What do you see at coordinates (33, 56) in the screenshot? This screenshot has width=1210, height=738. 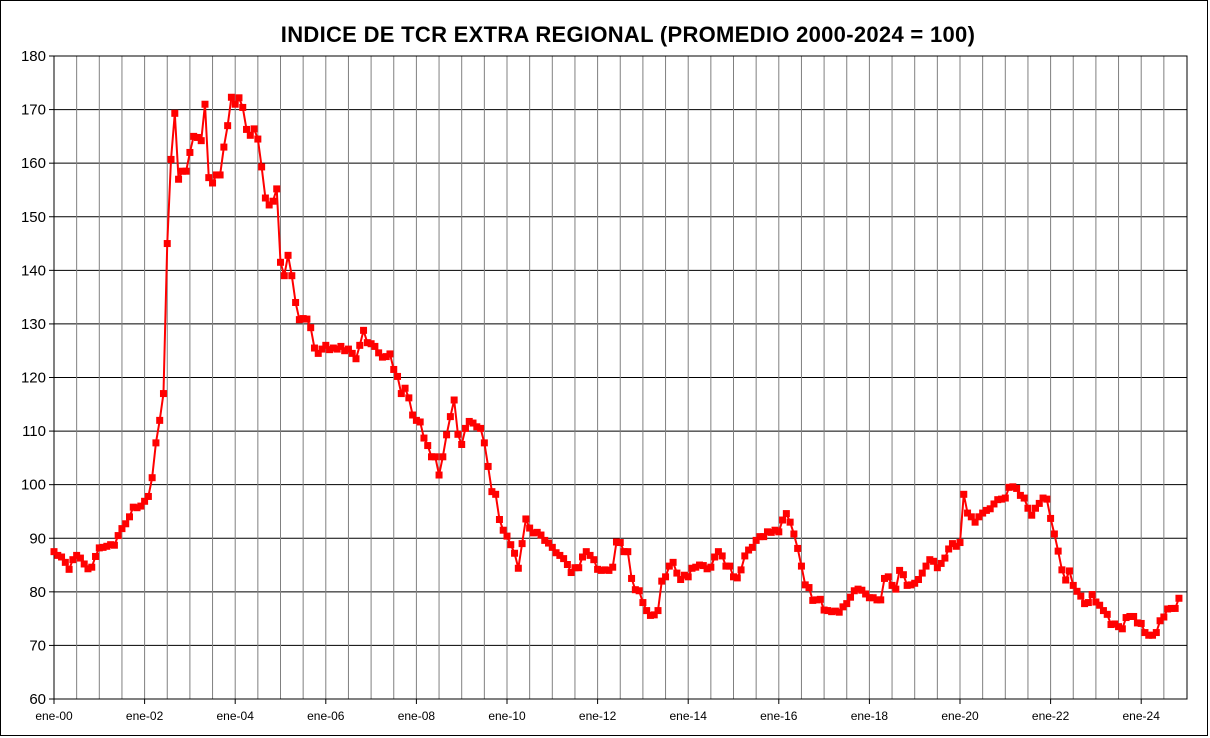 I see `y-tick-label: 180` at bounding box center [33, 56].